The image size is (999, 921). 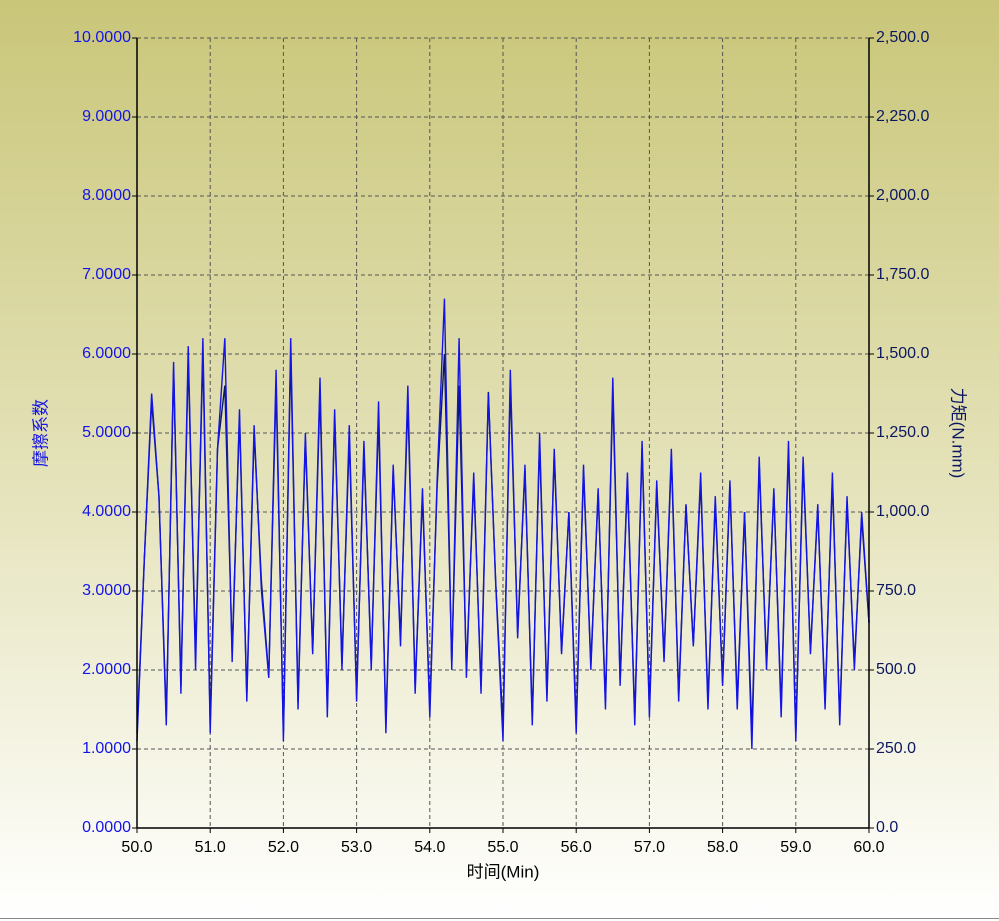 I want to click on y-tick-label: 4.0000, so click(x=106, y=511).